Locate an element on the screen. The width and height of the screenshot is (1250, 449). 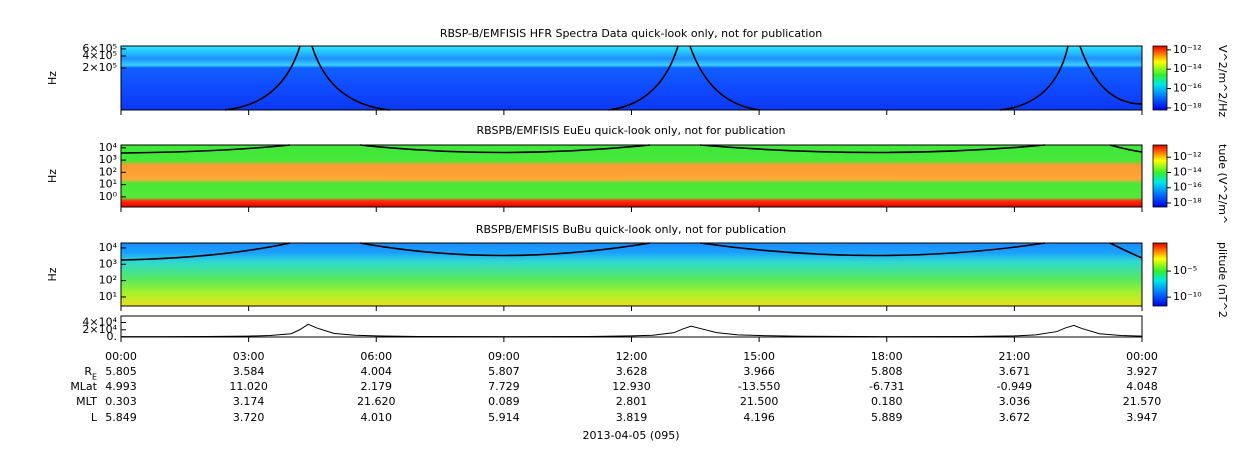
ephemeris-value: 2.801 is located at coordinates (632, 401).